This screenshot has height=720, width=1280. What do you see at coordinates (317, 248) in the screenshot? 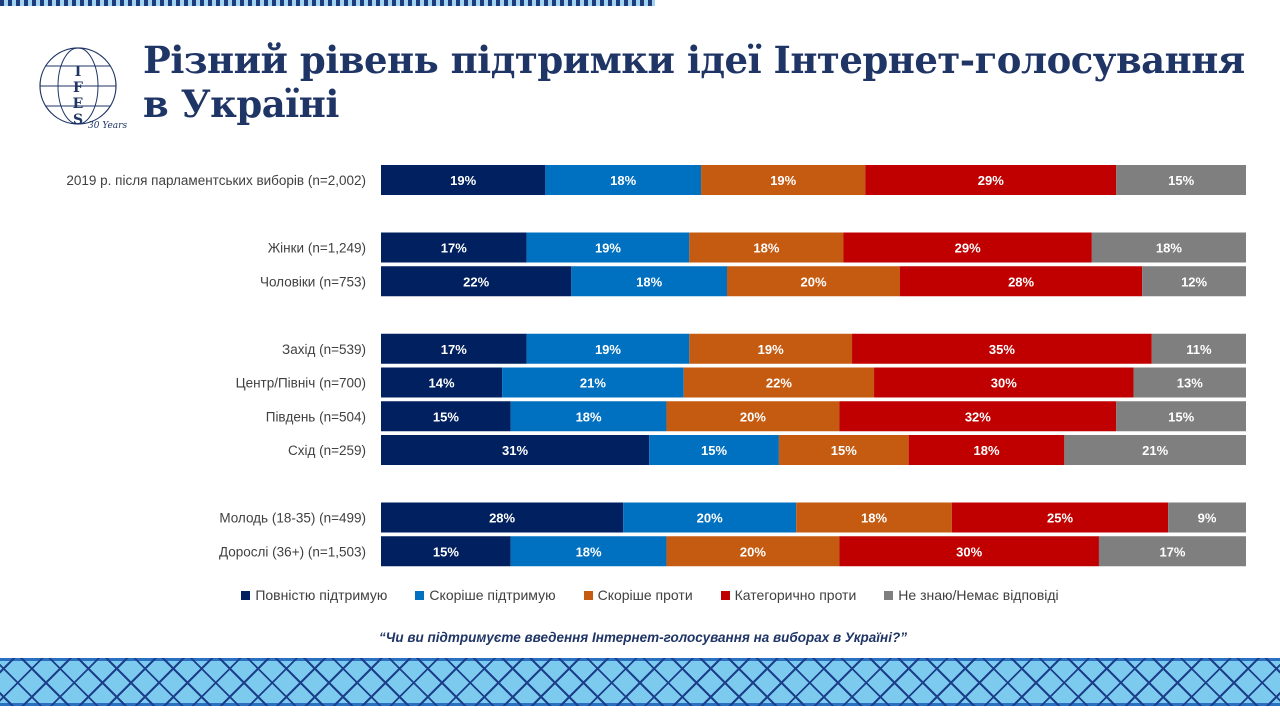
I see `category-label: Жінки (n=1,249)` at bounding box center [317, 248].